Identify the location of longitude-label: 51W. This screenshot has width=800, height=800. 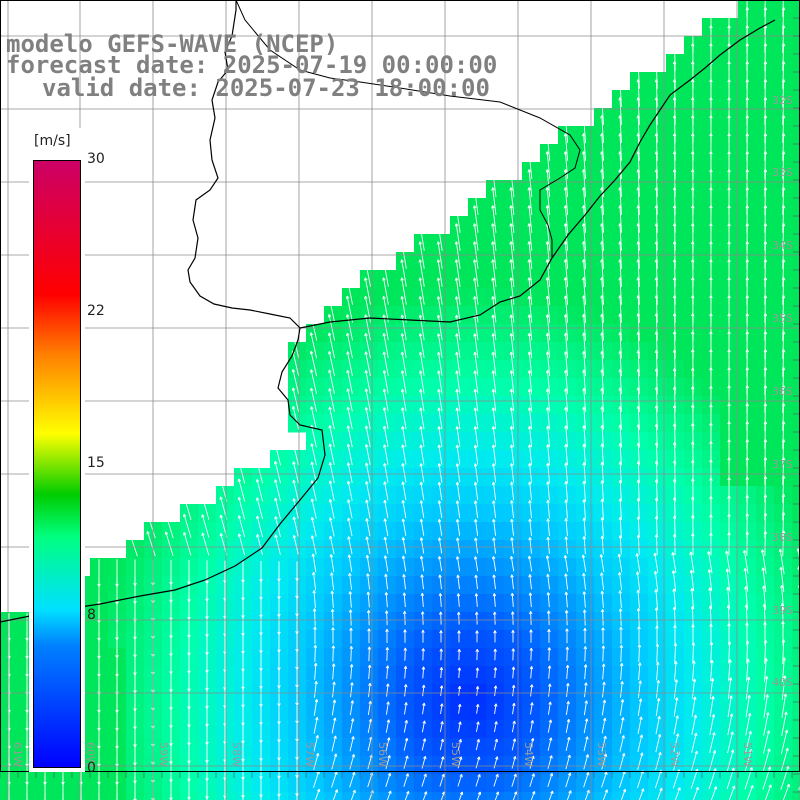
(747, 754).